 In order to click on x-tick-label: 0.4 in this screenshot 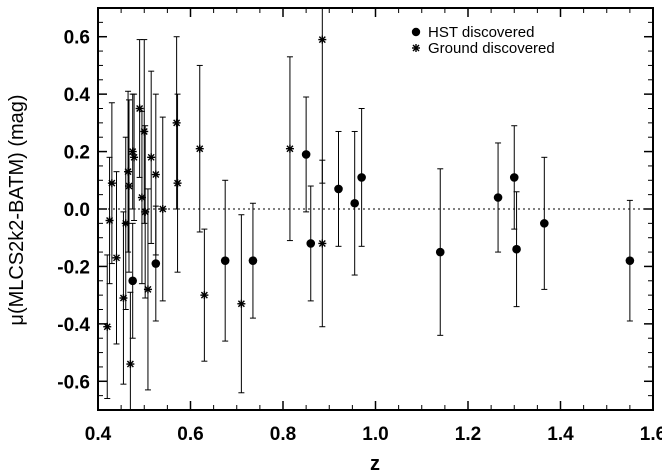, I will do `click(98, 434)`.